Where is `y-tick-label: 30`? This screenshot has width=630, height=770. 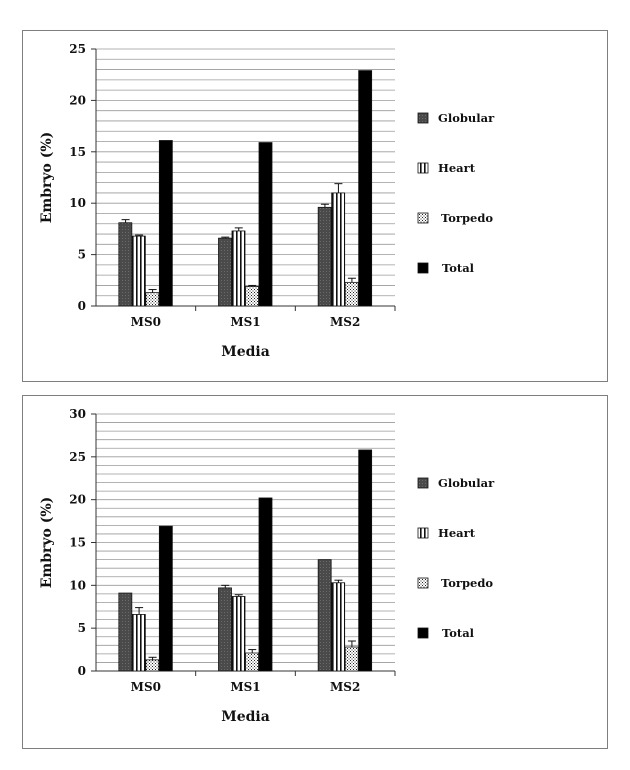 y-tick-label: 30 is located at coordinates (77, 414).